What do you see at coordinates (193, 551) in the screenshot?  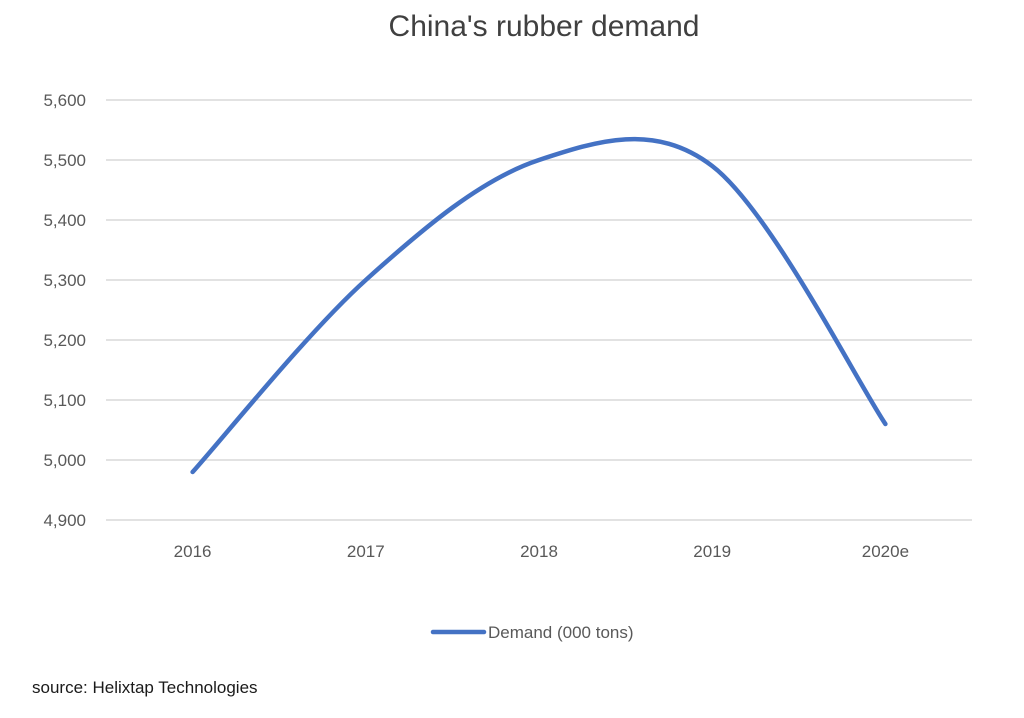 I see `x-tick-label: 2016` at bounding box center [193, 551].